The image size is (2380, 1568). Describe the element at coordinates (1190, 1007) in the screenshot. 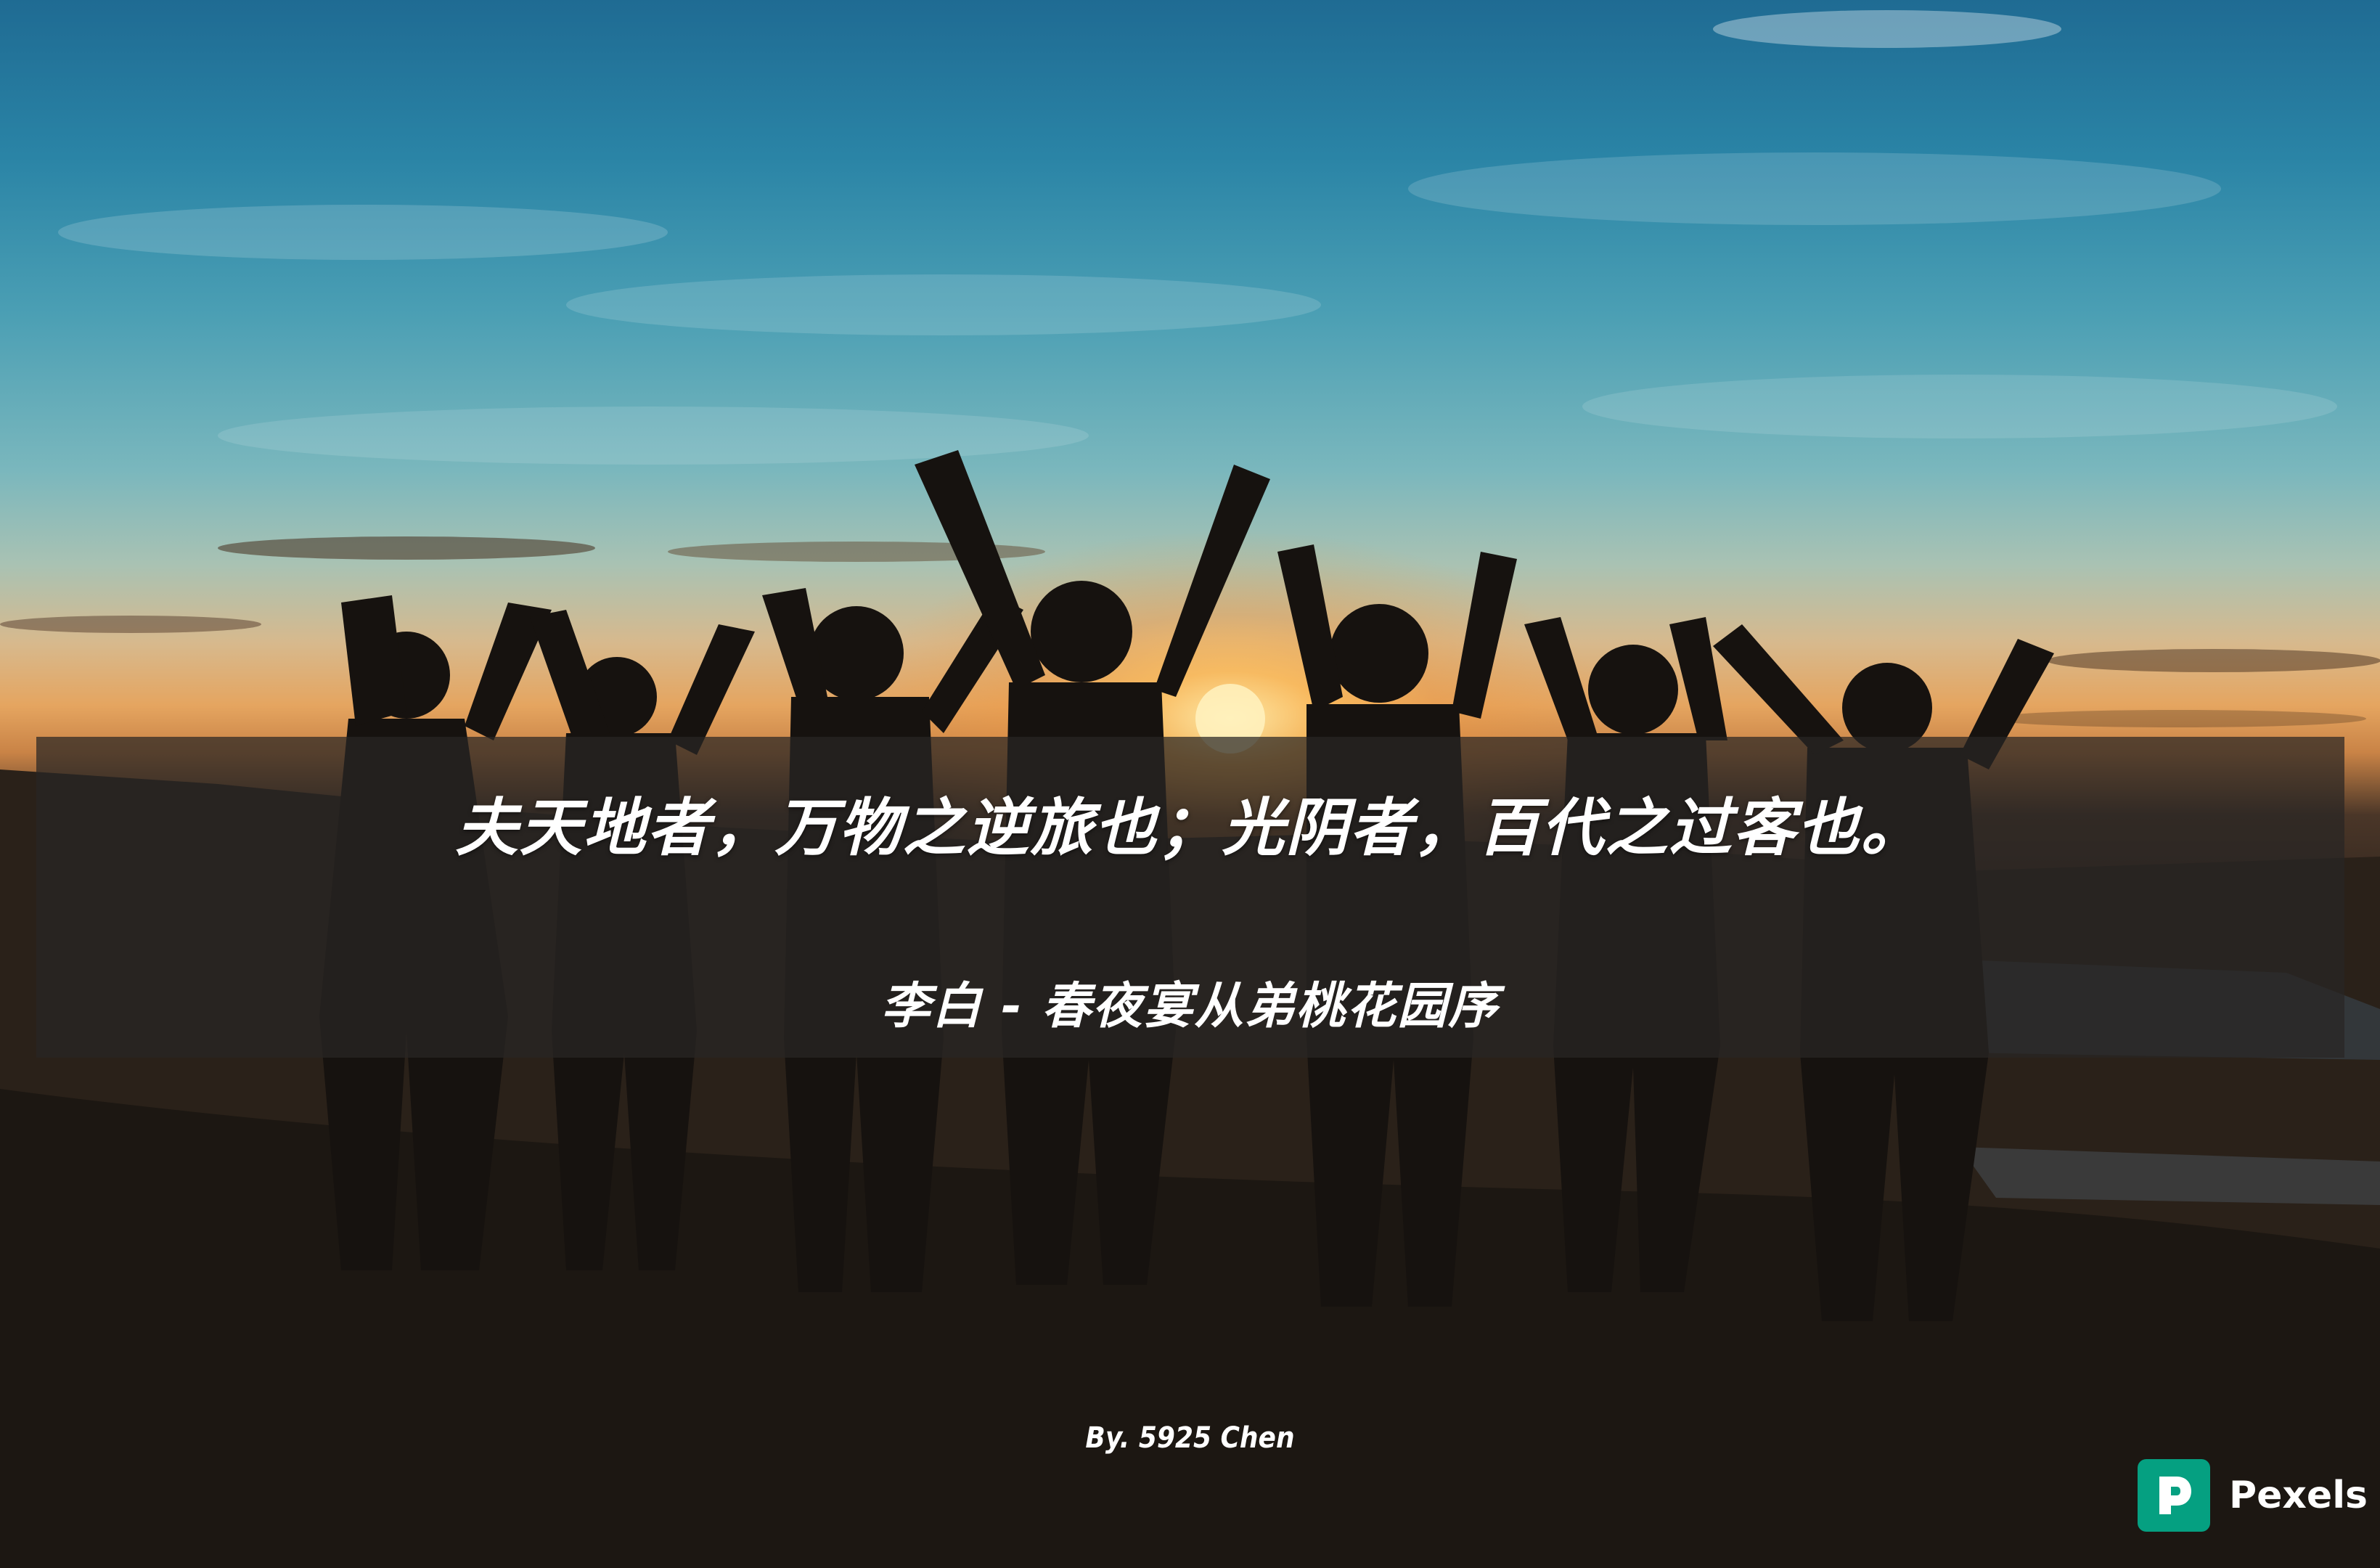

I see `quote-author: 李白 - 春夜宴从弟桃花园序` at that location.